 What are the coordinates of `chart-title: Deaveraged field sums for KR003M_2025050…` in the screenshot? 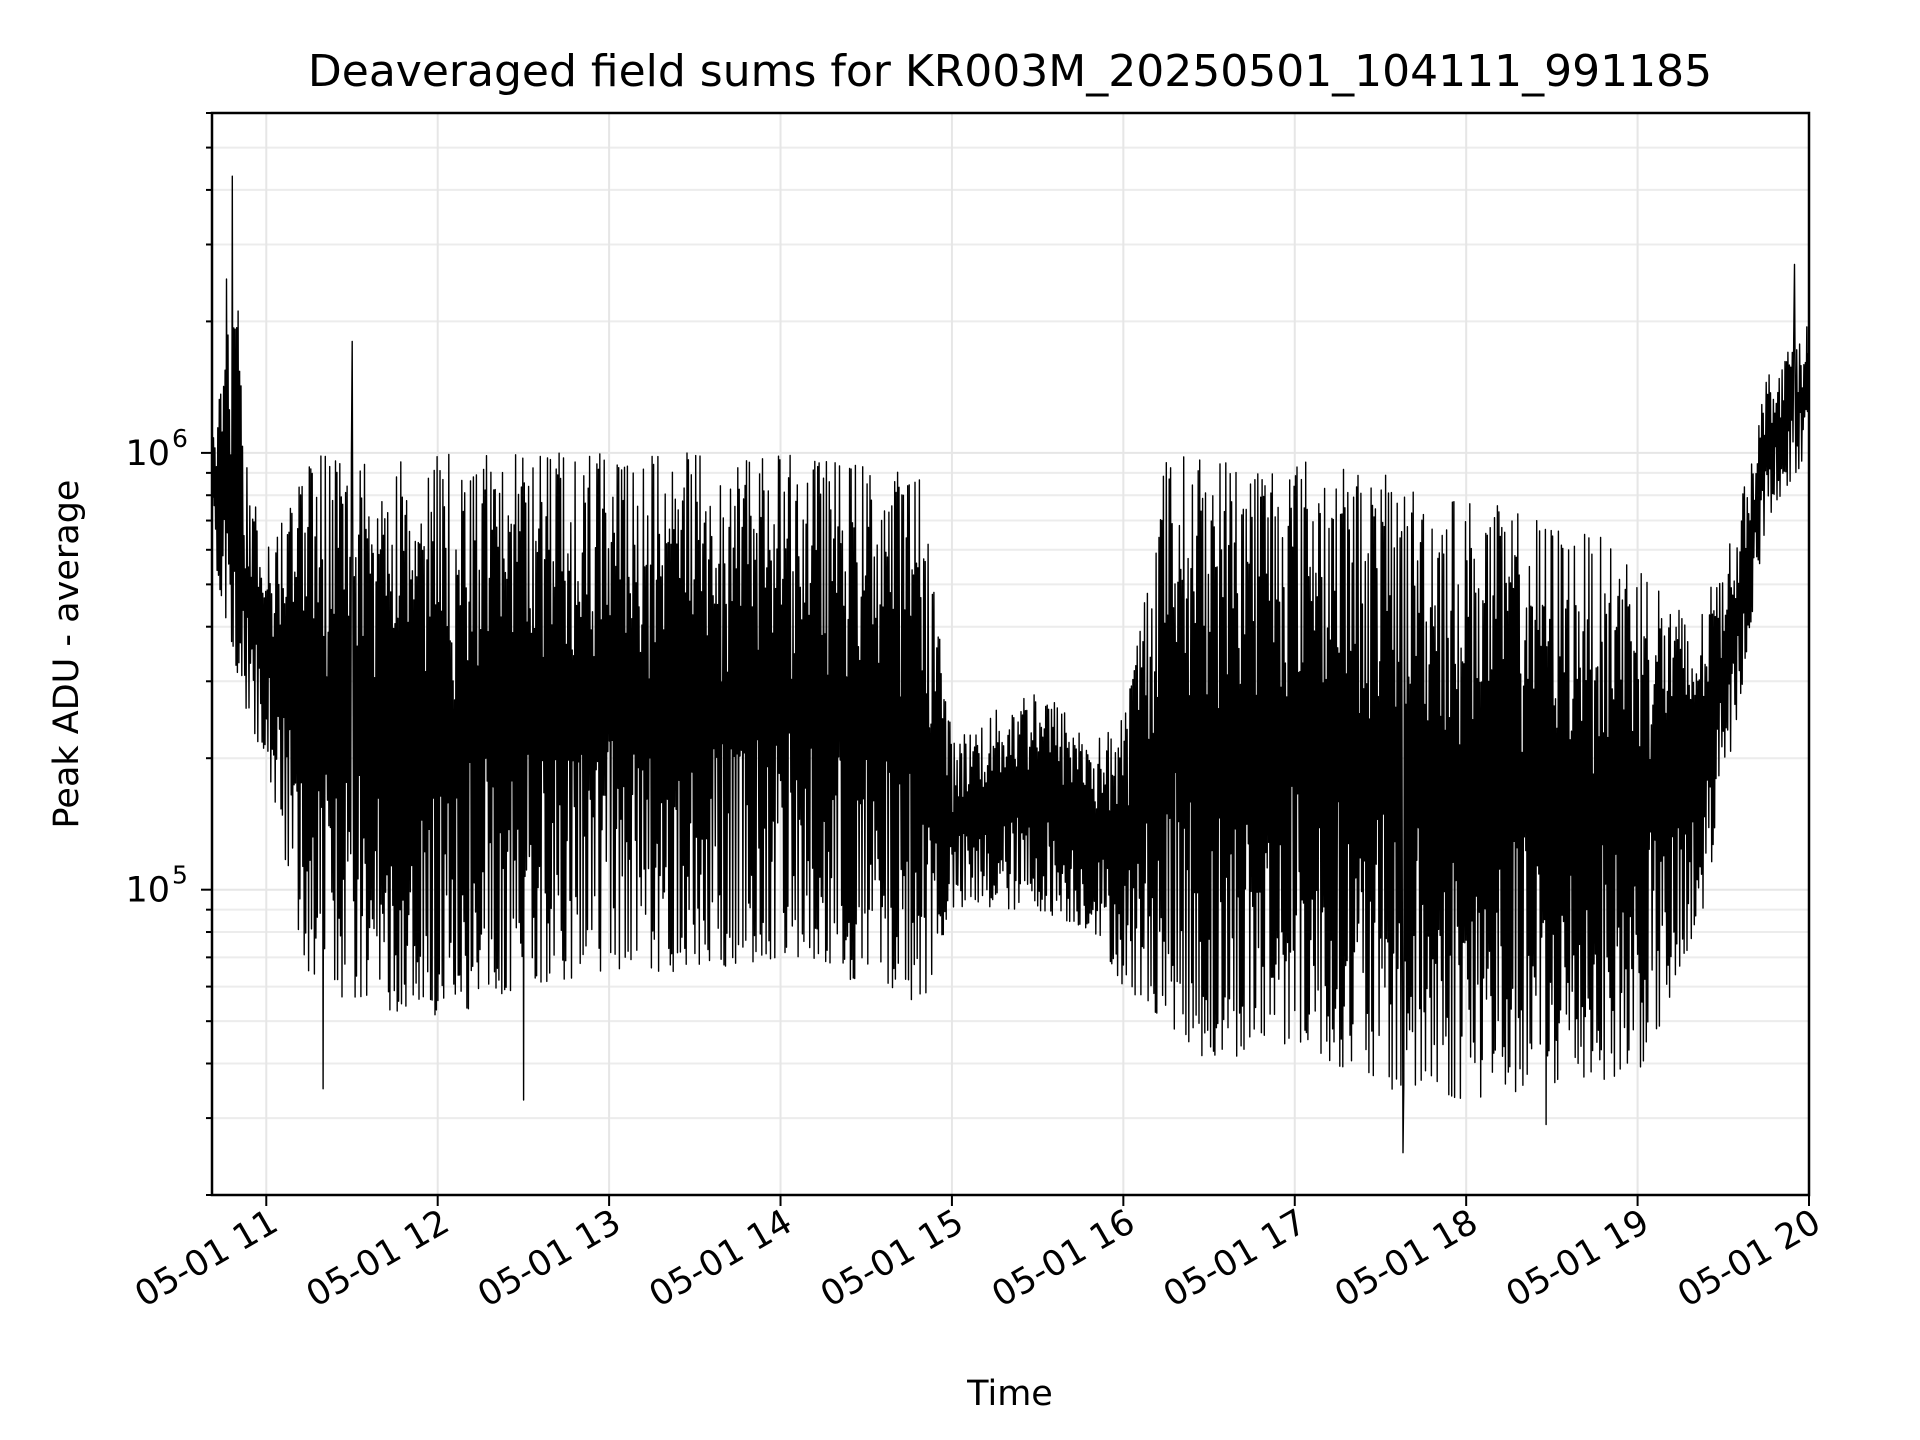 It's located at (1010, 71).